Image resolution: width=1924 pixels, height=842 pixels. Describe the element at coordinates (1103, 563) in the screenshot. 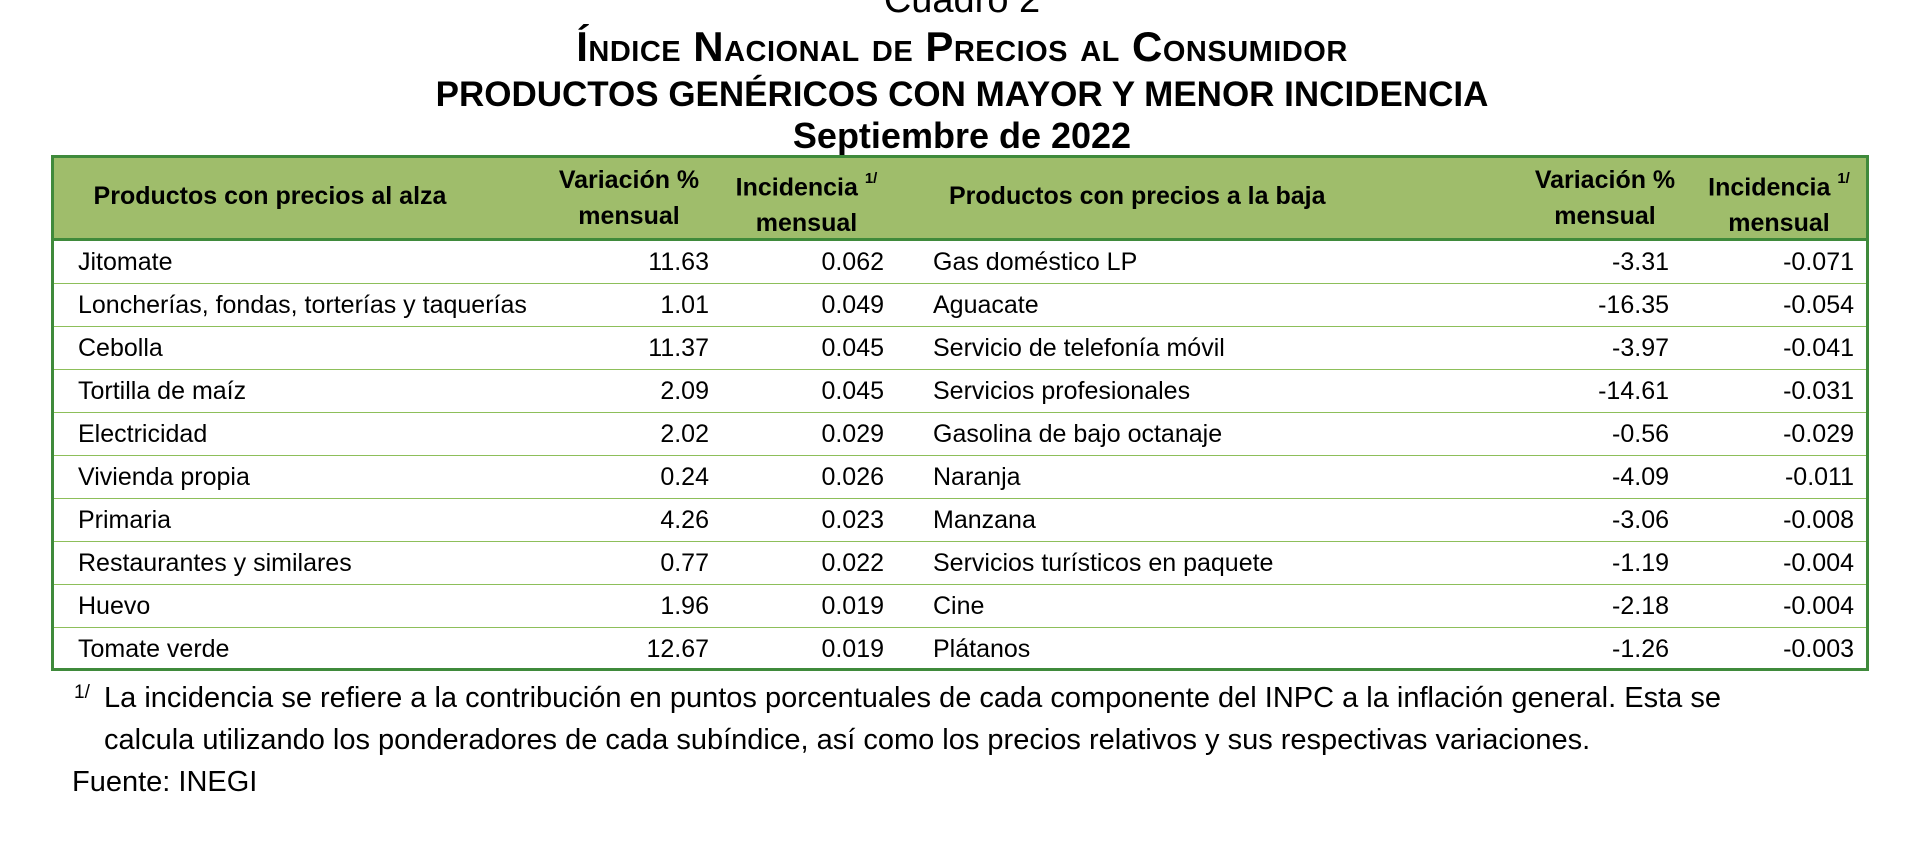

I see `down-product-cell: Servicios turísticos en paquete` at that location.